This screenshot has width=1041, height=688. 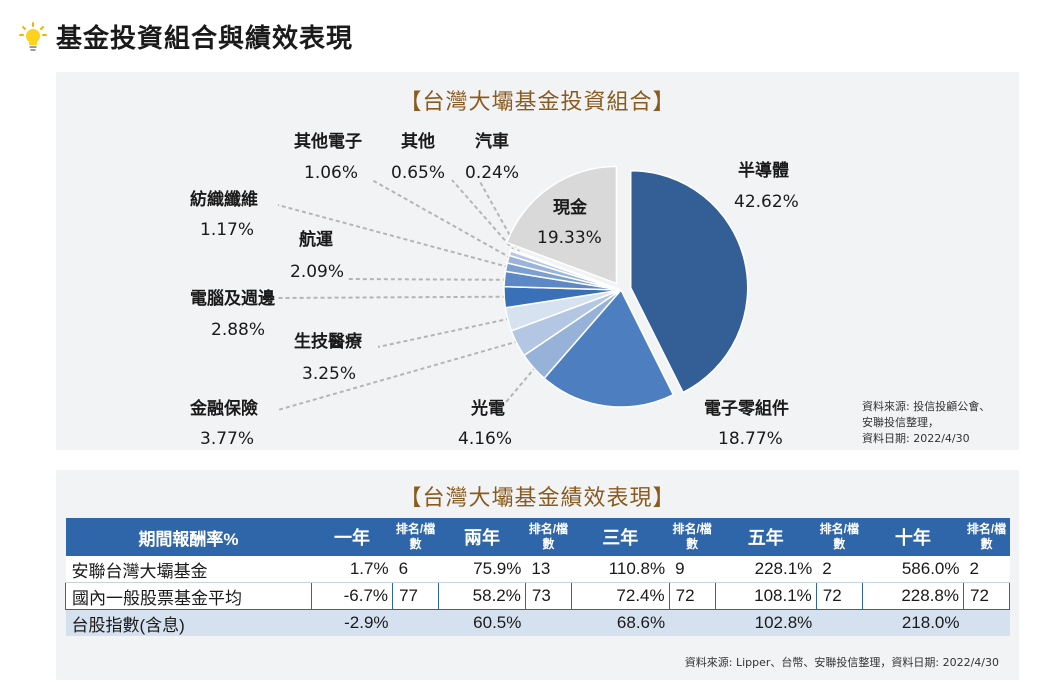 What do you see at coordinates (692, 569) in the screenshot?
I see `rank-3y: 9` at bounding box center [692, 569].